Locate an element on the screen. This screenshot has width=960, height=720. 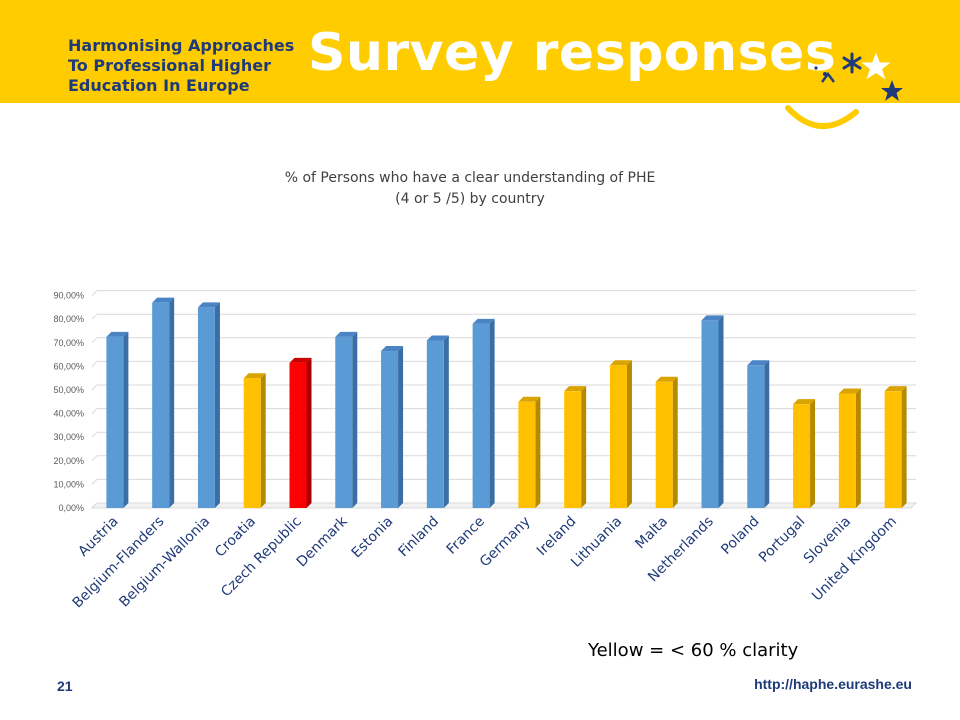
y-tick-label: 0,00% is located at coordinates (71, 508).